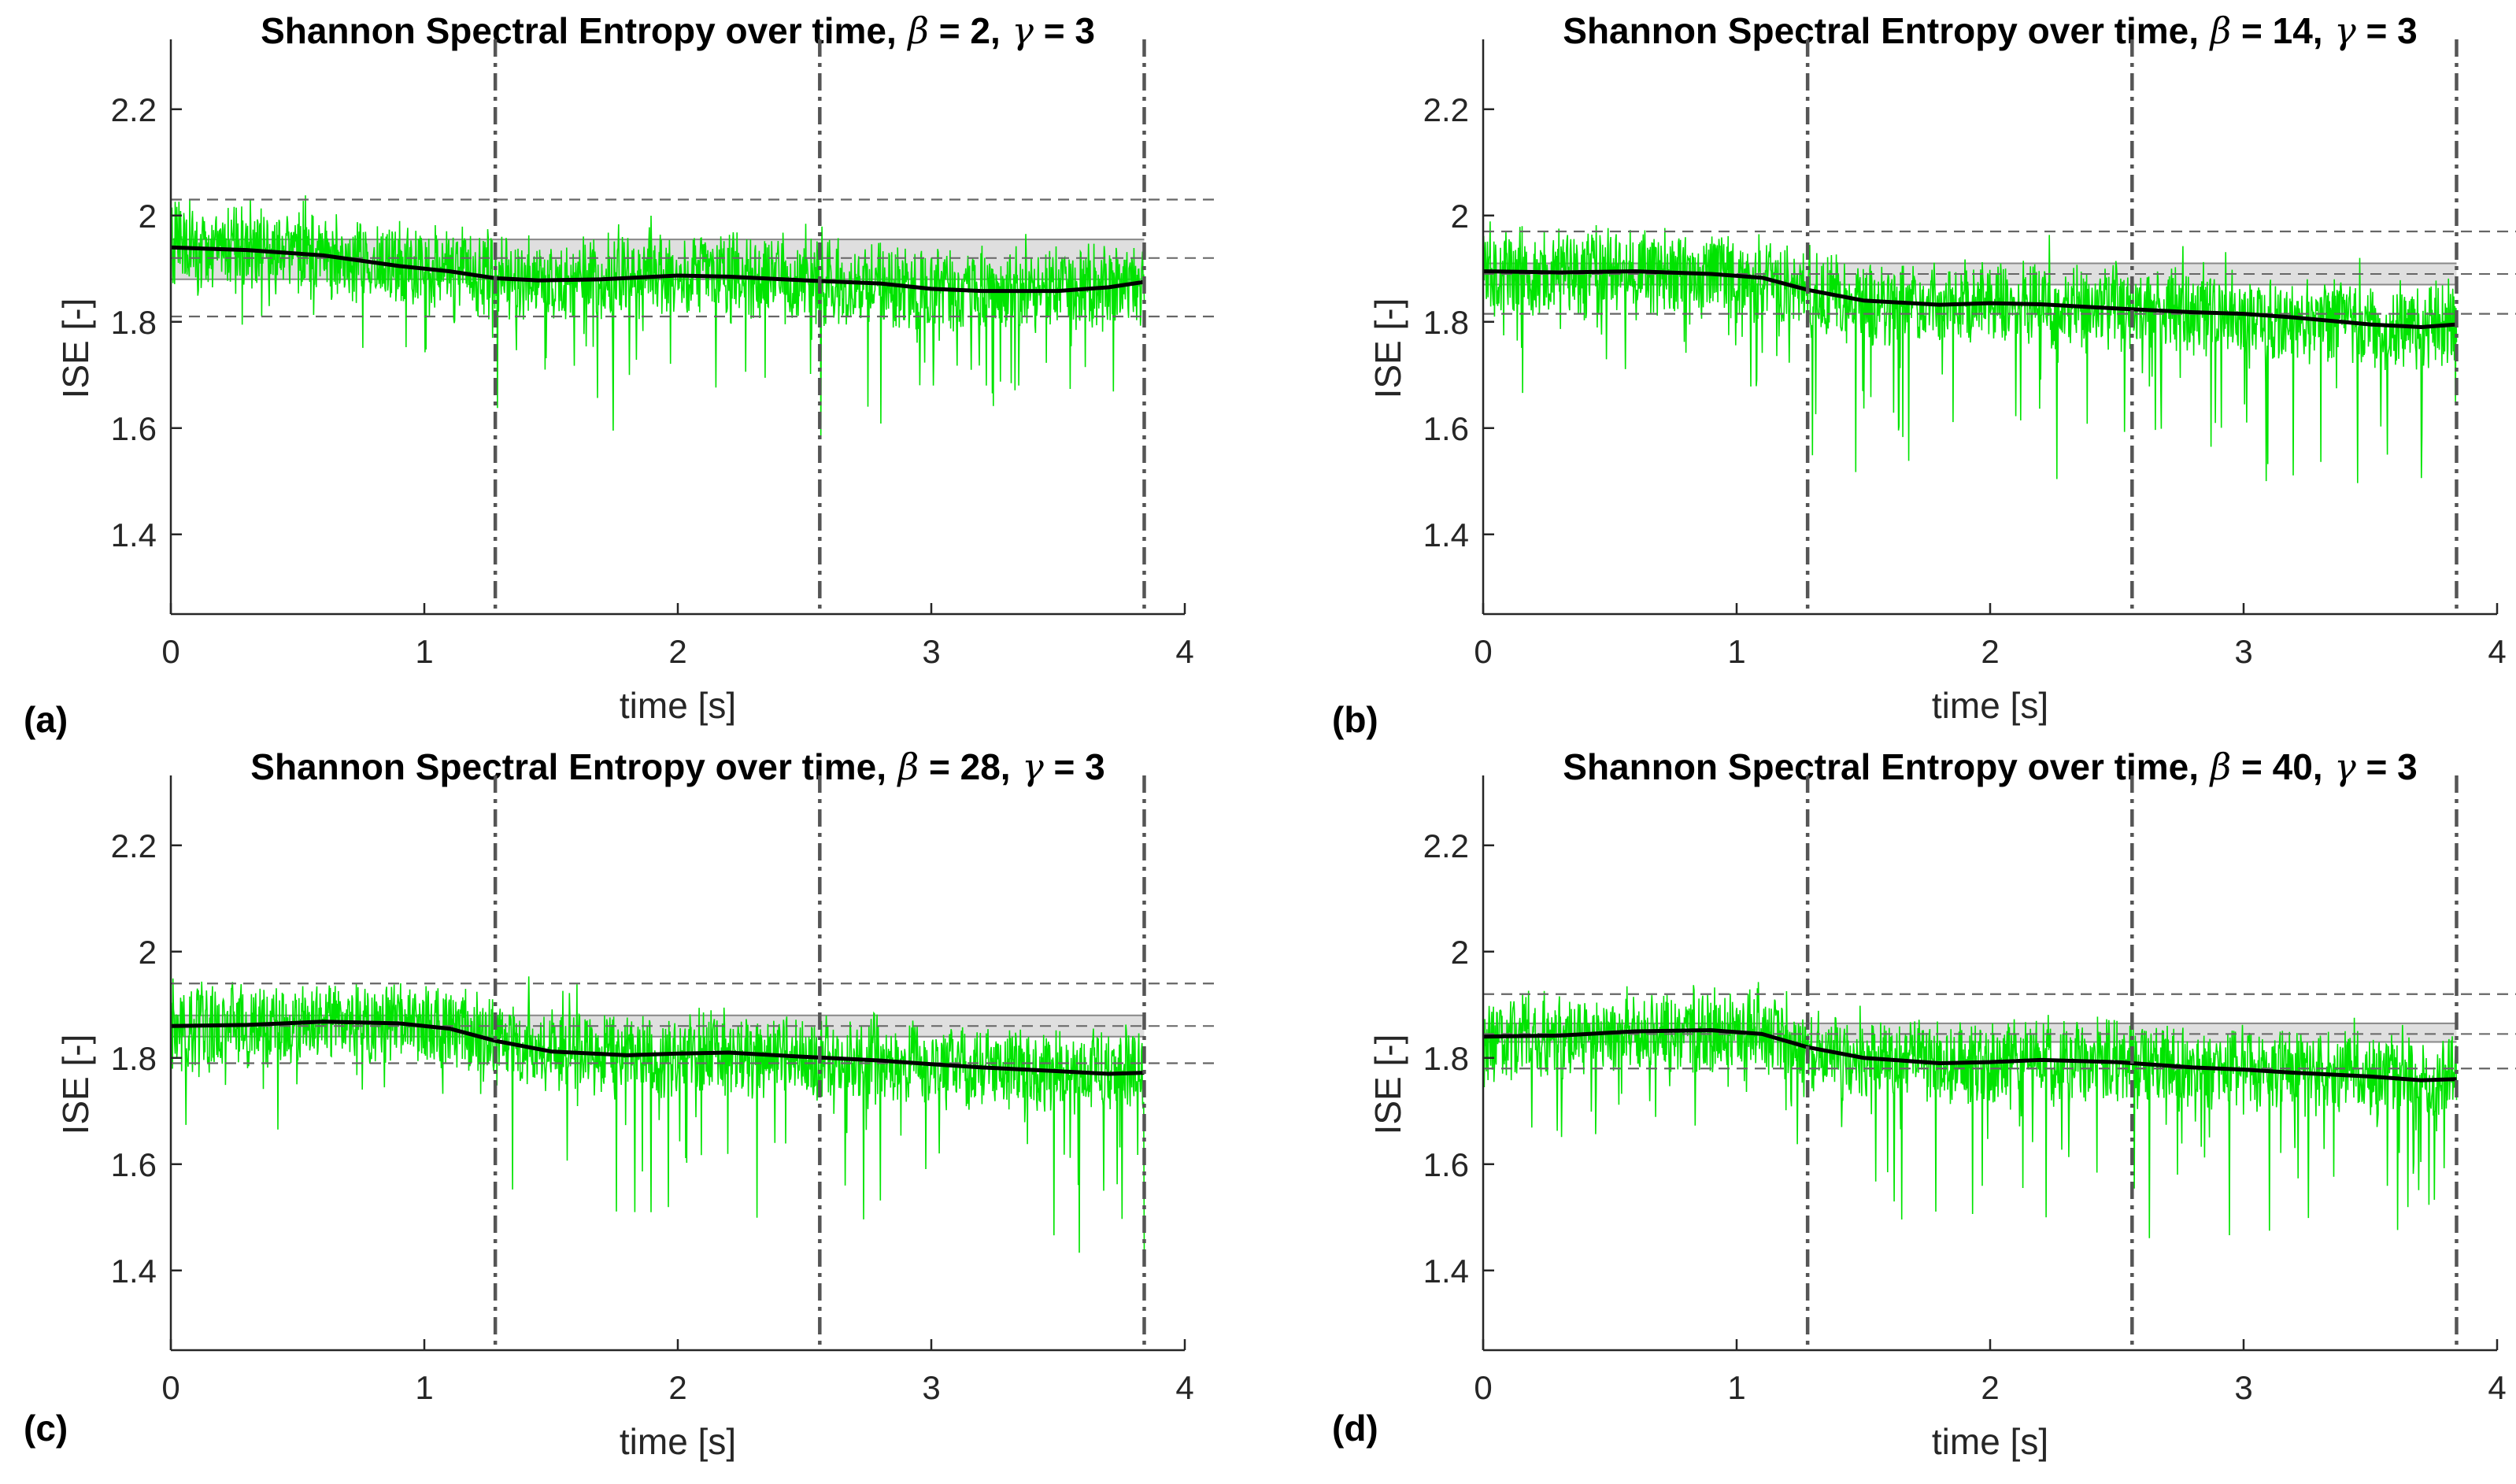 This screenshot has height=1484, width=2516. Describe the element at coordinates (1355, 1428) in the screenshot. I see `panel-label: (d)` at that location.